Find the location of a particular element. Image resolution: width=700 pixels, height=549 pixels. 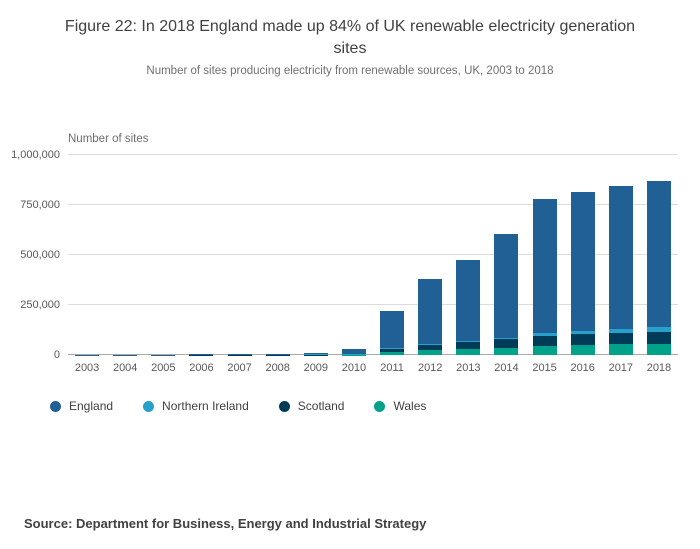

bar-segment-wales-2018 is located at coordinates (658, 349).